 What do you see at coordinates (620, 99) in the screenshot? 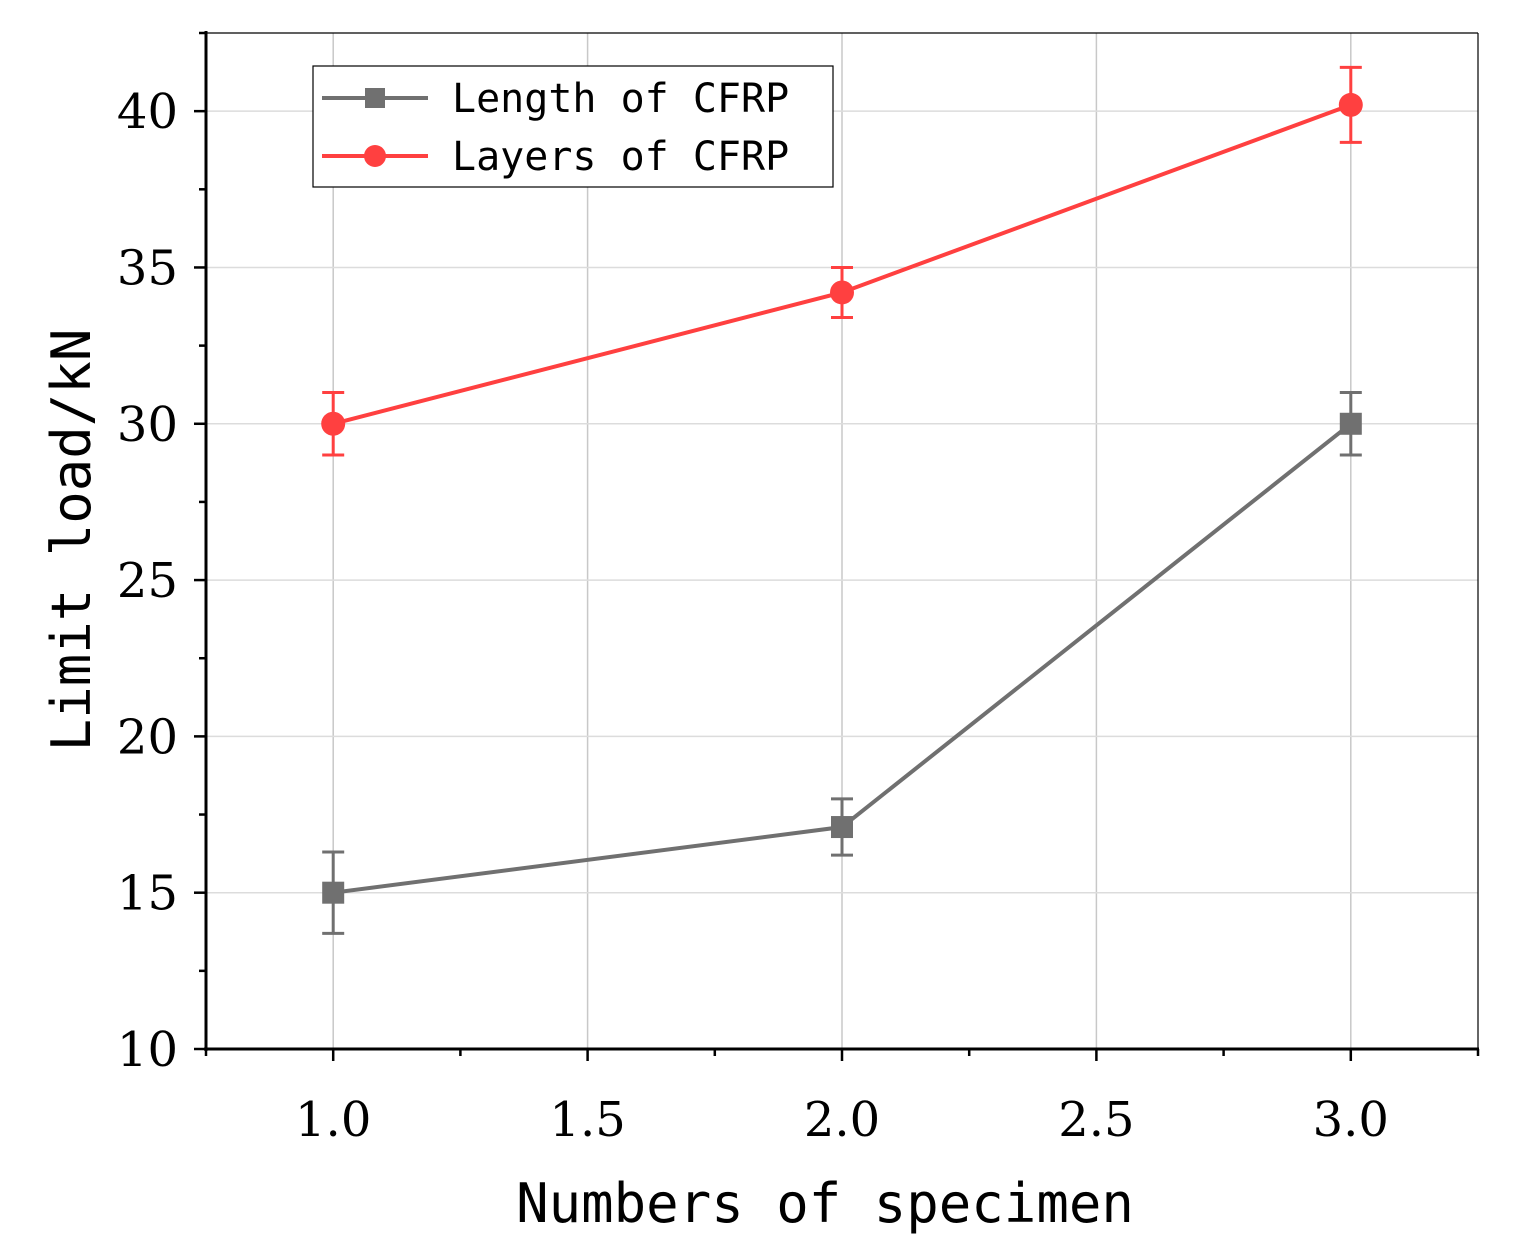
I see `legend-label: Length of CFRP` at bounding box center [620, 99].